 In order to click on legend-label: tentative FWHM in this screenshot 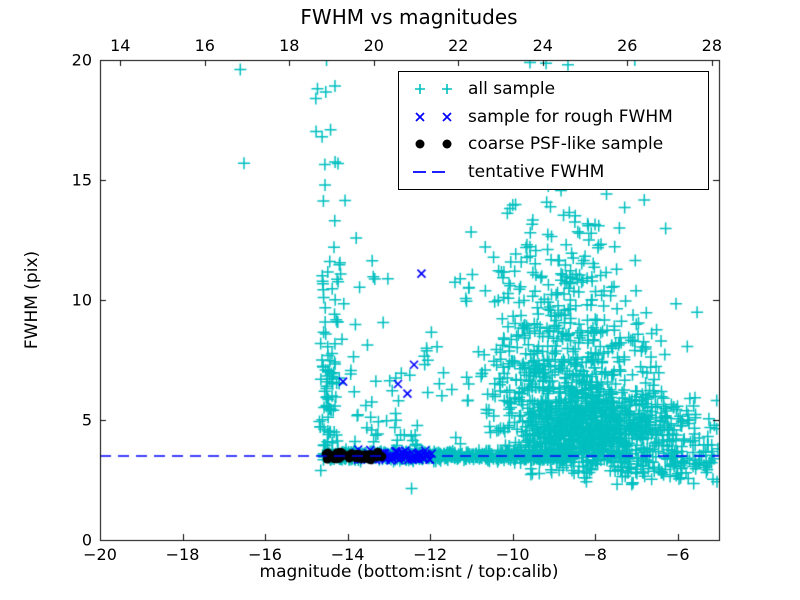, I will do `click(536, 172)`.